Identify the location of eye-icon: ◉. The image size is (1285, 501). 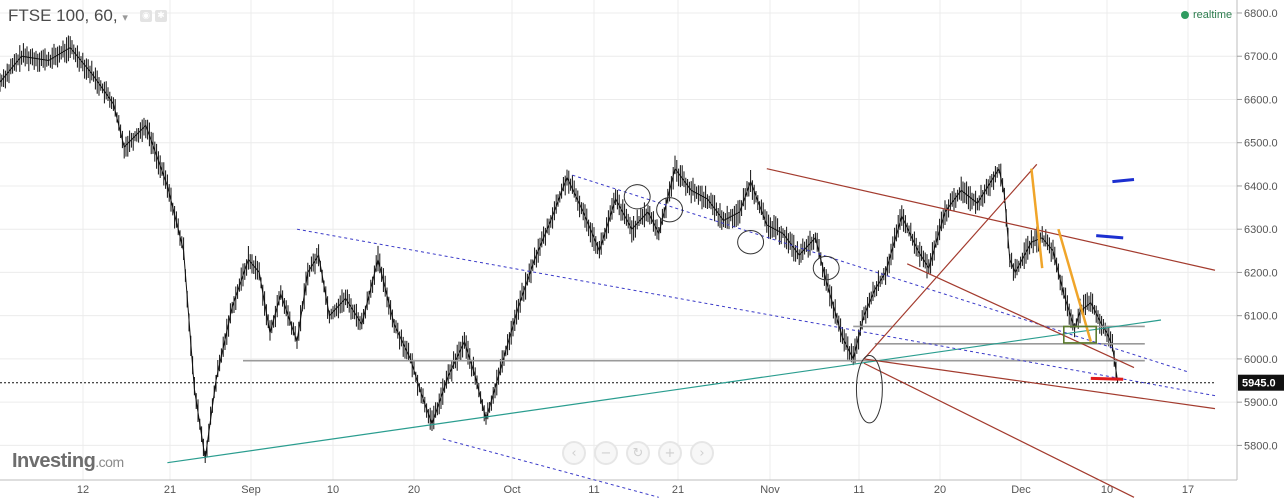
(146, 16).